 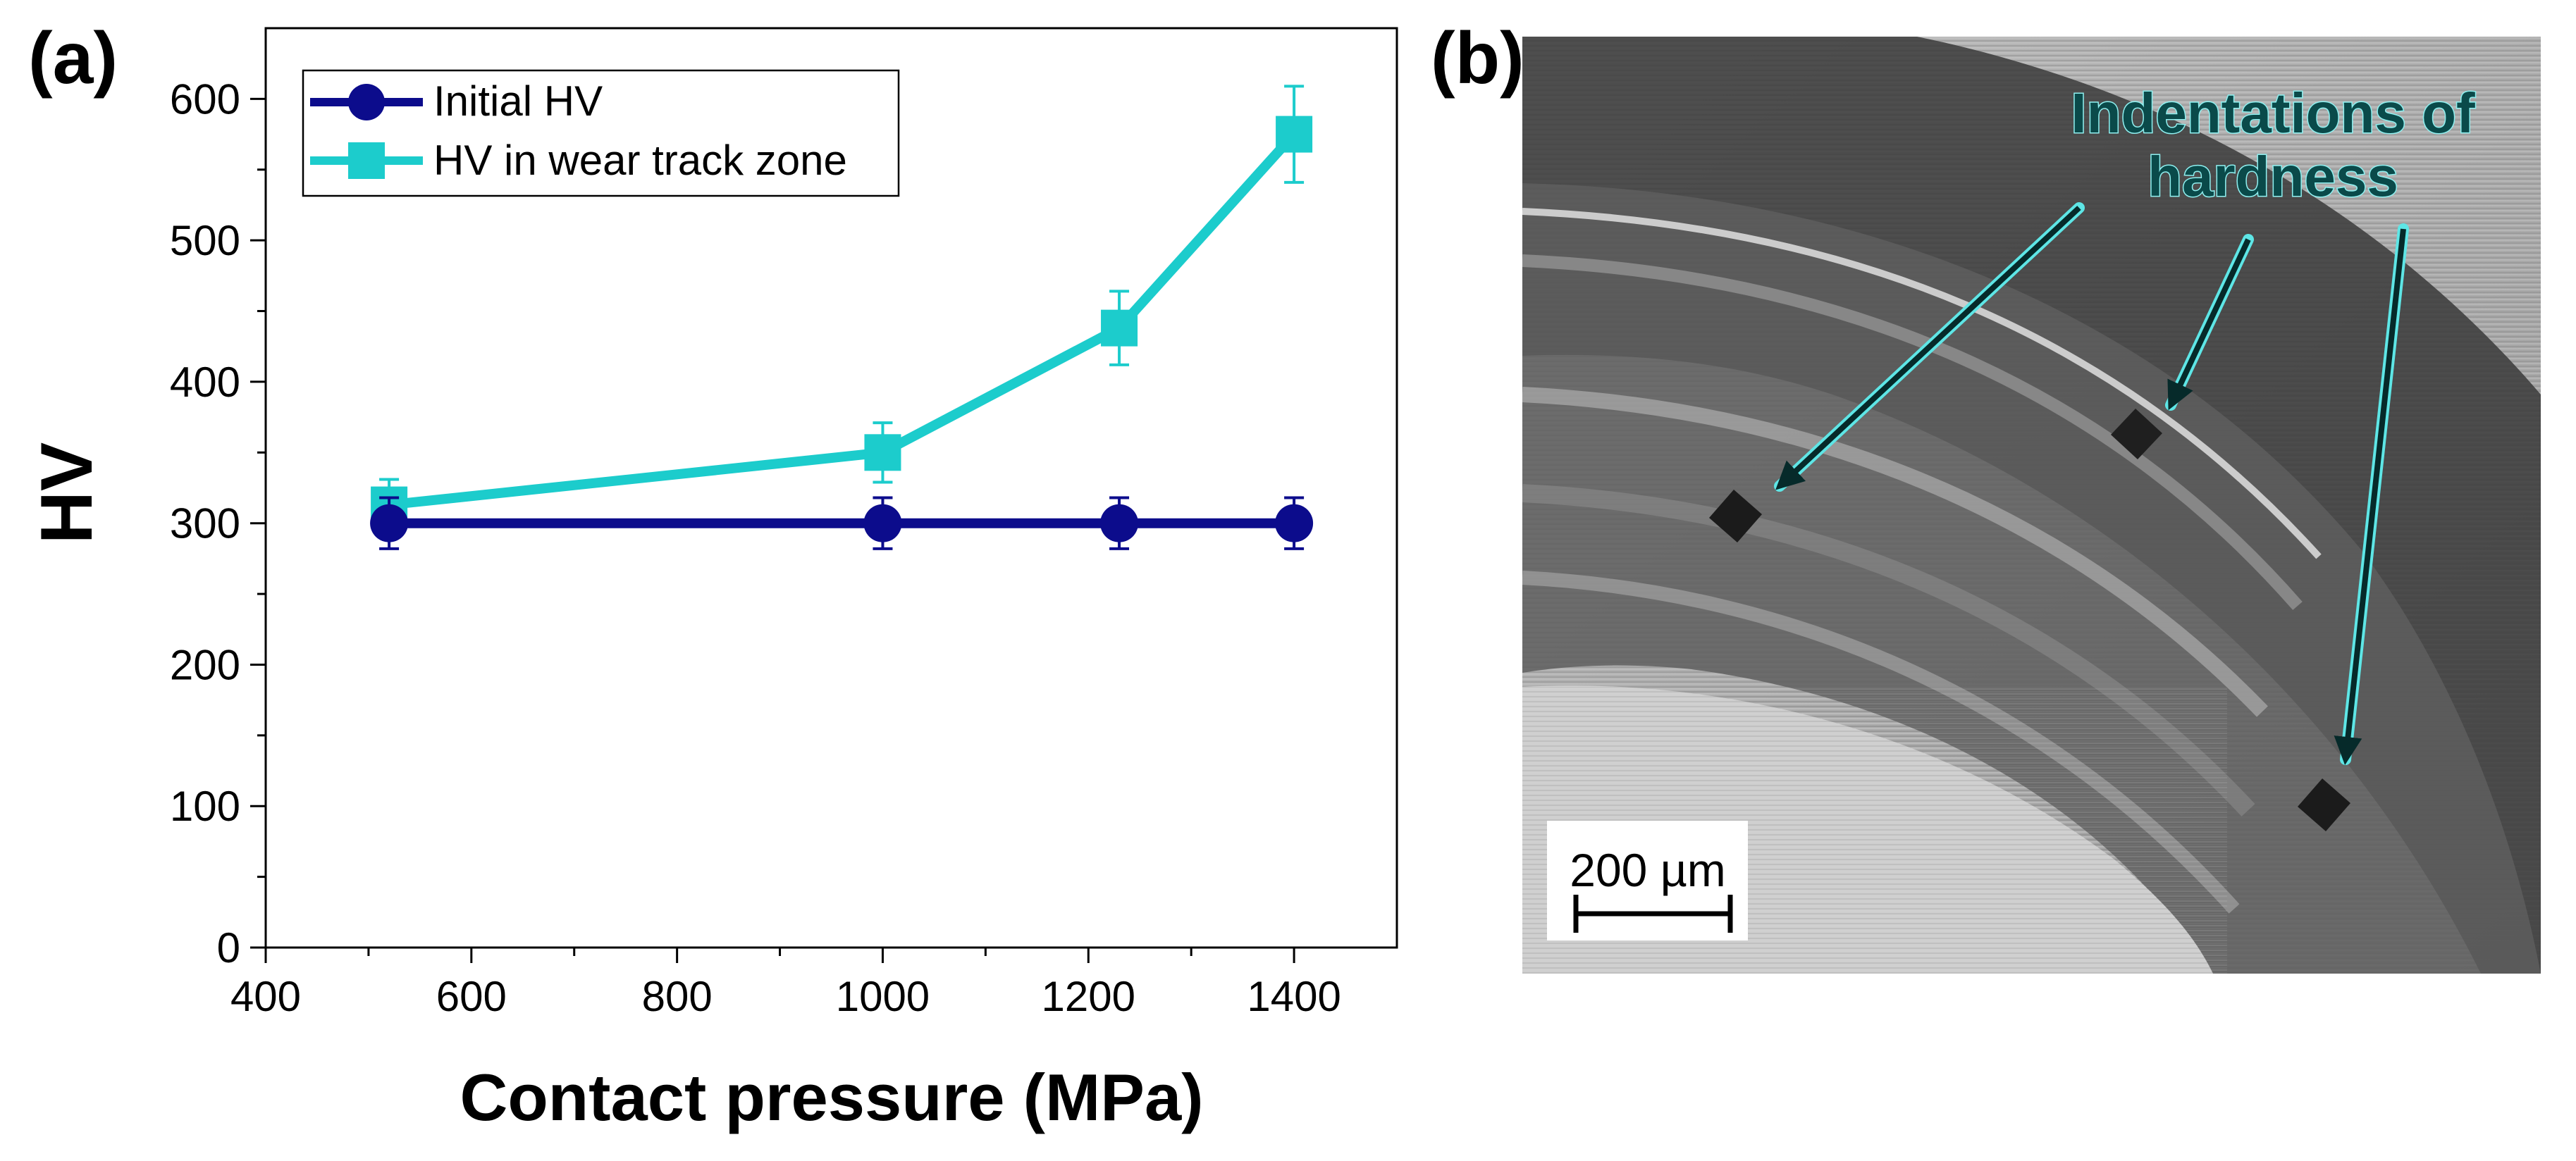 I want to click on y-tick-label: 300, so click(x=205, y=523).